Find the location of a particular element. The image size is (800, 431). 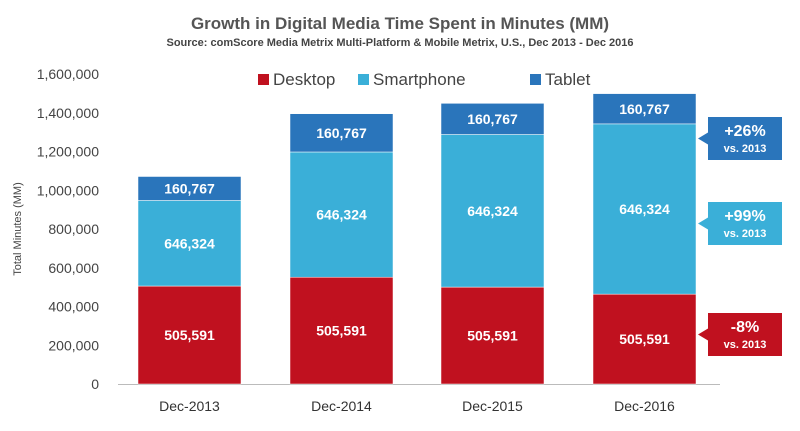

callouts: +26% vs. 2013 +99% vs. 2013 -8% vs. 2013 is located at coordinates (740, 236).